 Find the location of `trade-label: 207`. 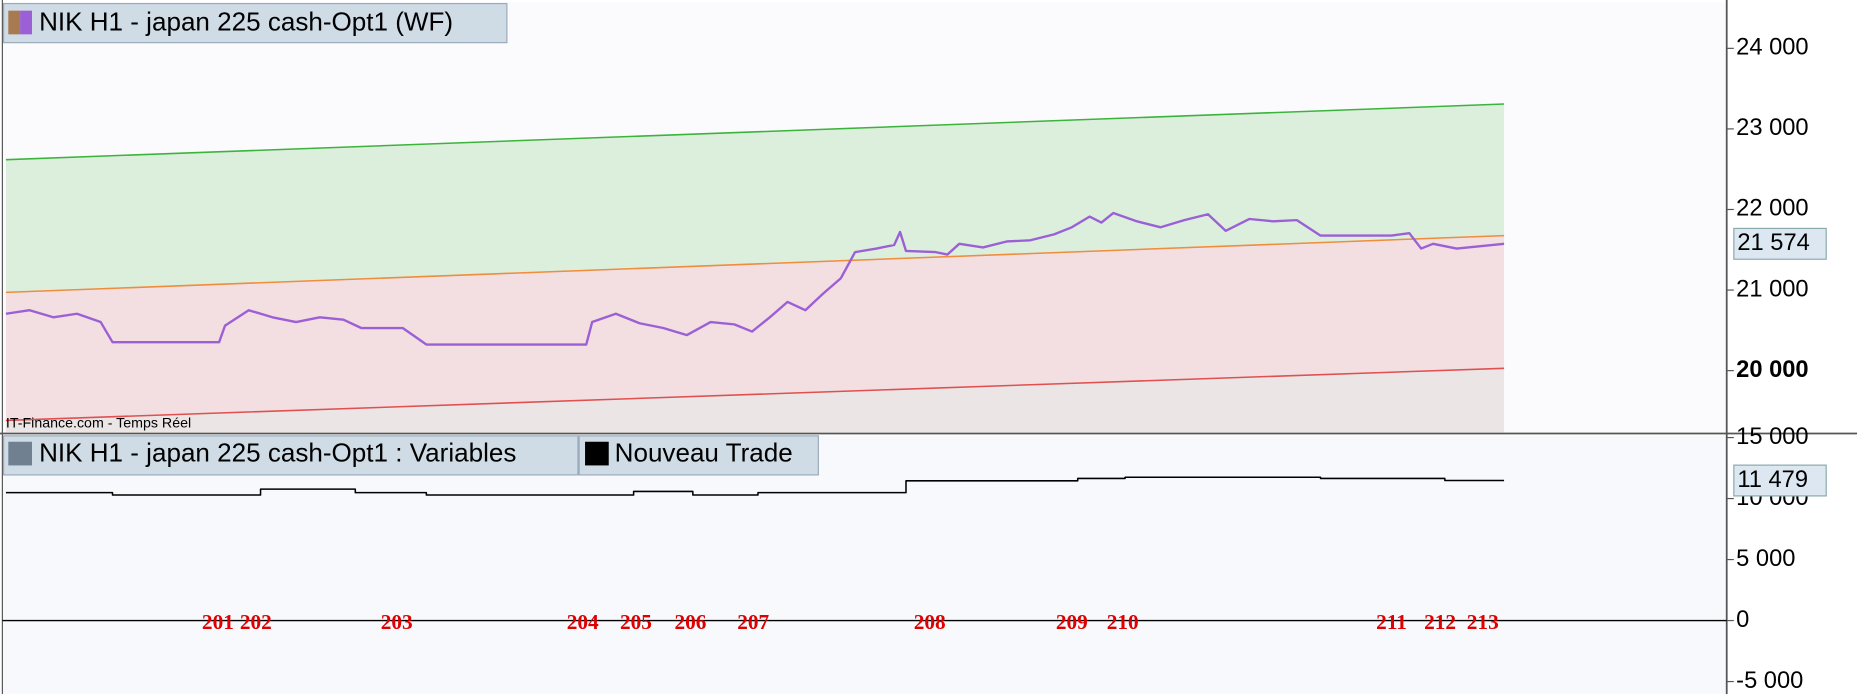

trade-label: 207 is located at coordinates (753, 622).